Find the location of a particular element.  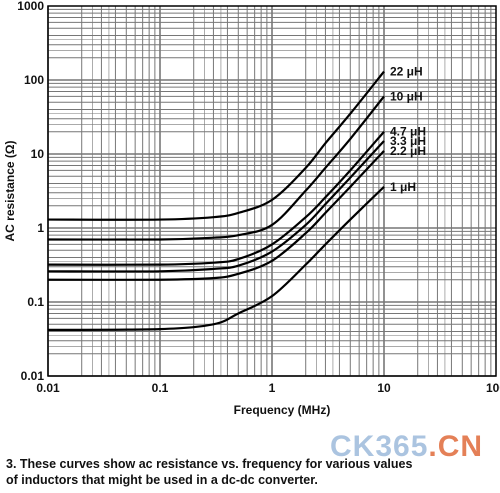

watermark-accent: .CN is located at coordinates (456, 446).